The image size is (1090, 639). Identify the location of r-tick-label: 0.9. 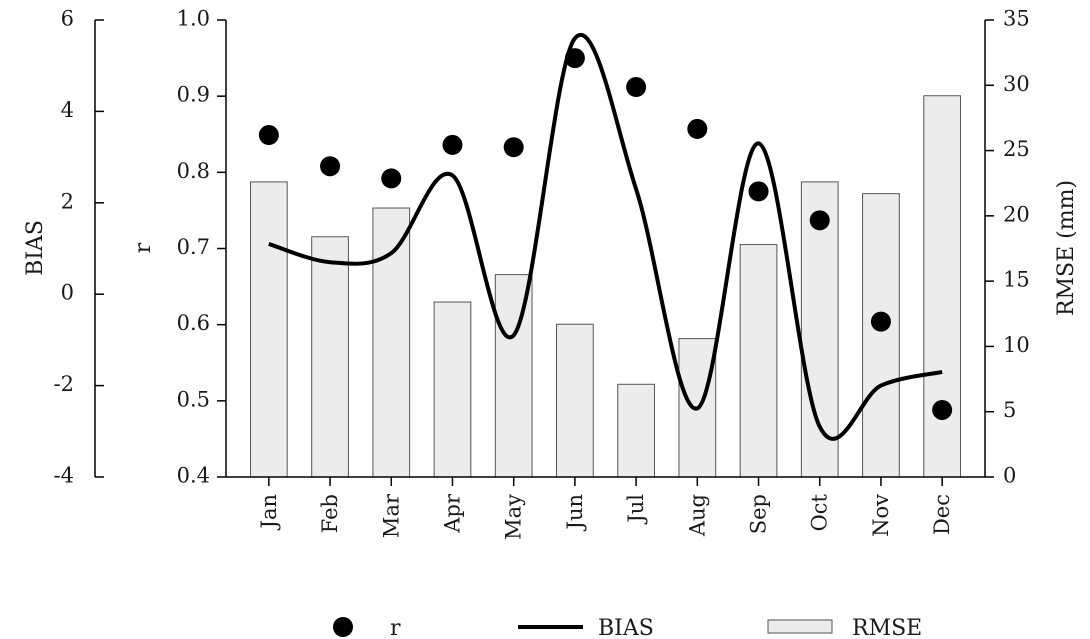
(193, 95).